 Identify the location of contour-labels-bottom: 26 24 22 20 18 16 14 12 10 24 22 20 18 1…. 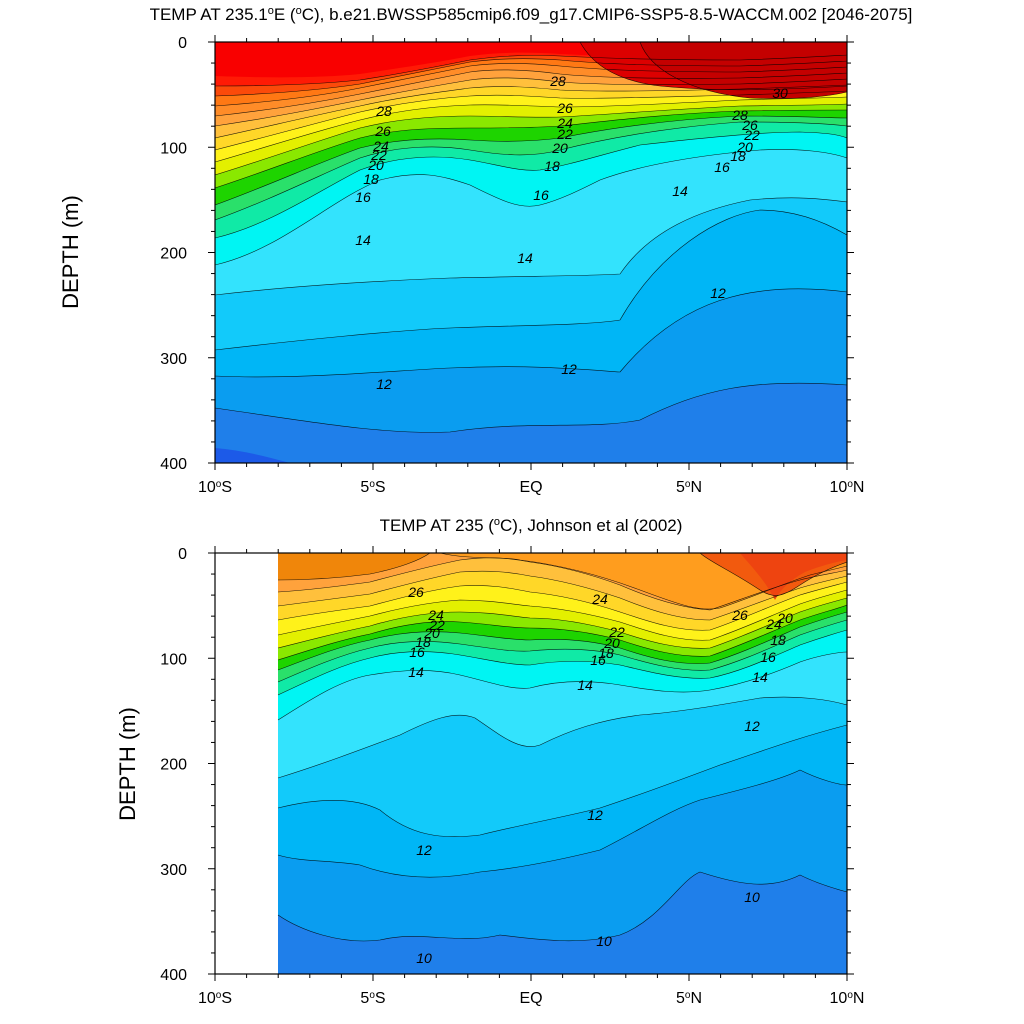
(600, 775).